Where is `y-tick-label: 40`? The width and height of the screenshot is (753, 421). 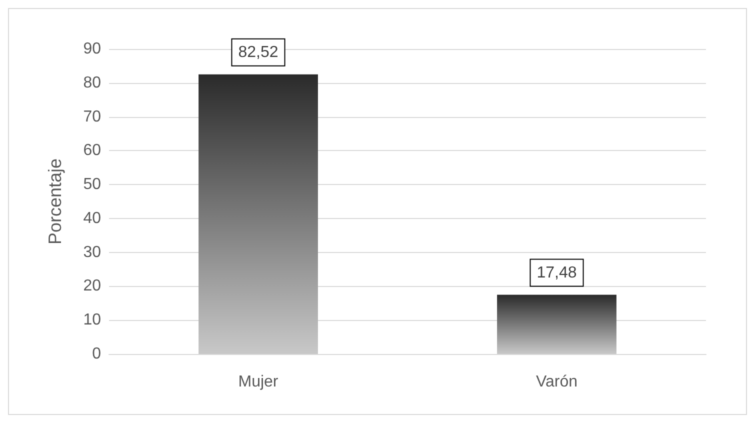
y-tick-label: 40 is located at coordinates (92, 218).